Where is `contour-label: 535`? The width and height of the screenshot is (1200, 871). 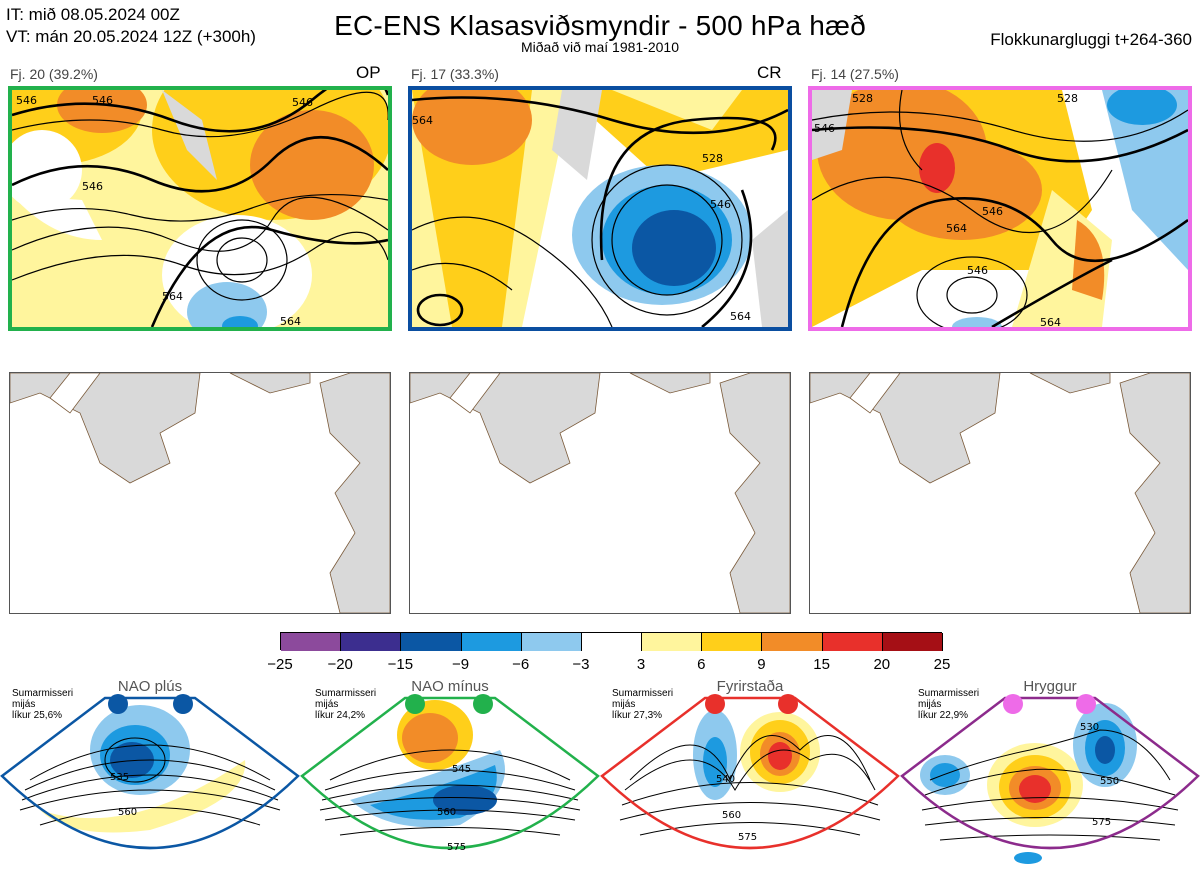 contour-label: 535 is located at coordinates (119, 777).